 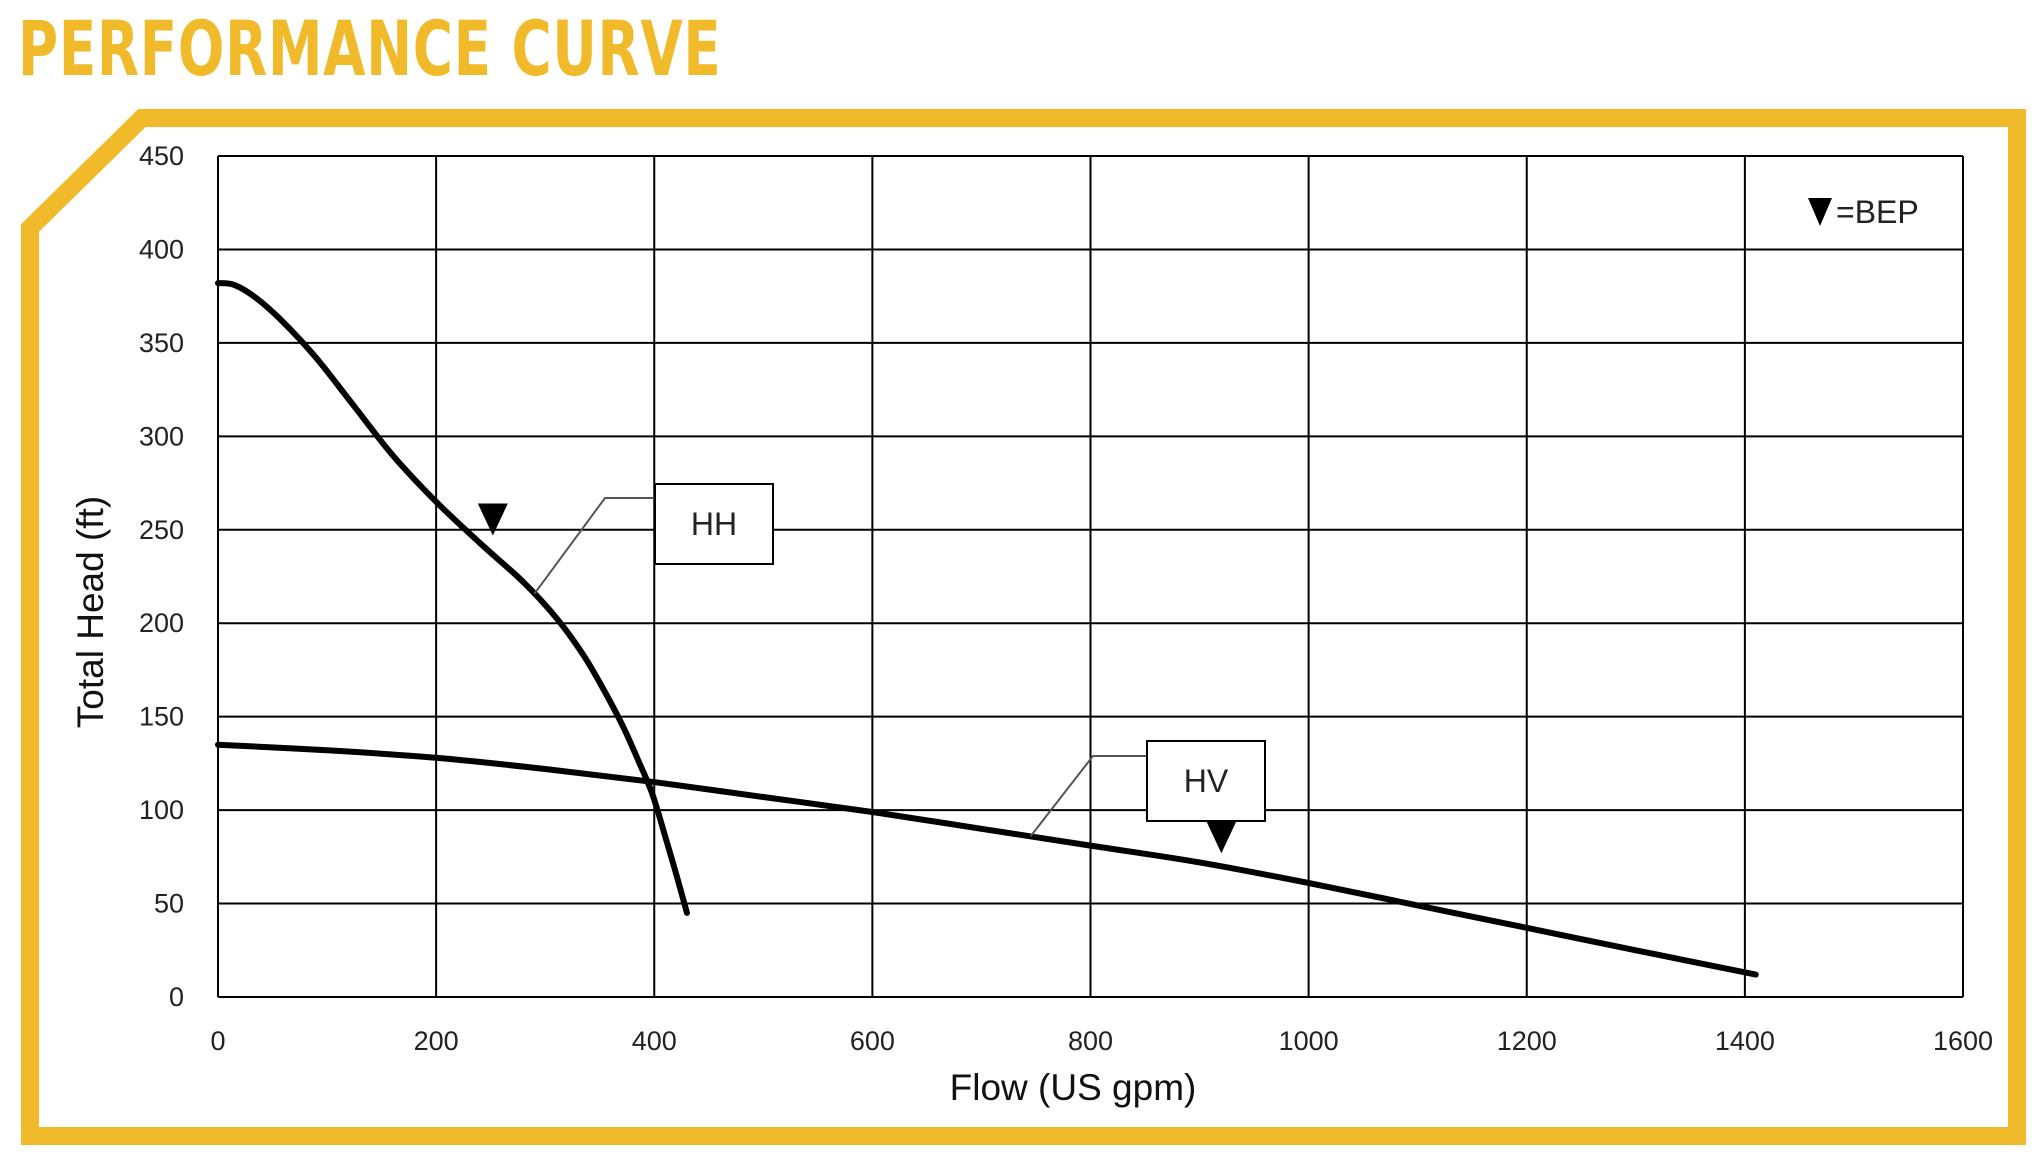 I want to click on callout-box-hv, so click(x=1206, y=781).